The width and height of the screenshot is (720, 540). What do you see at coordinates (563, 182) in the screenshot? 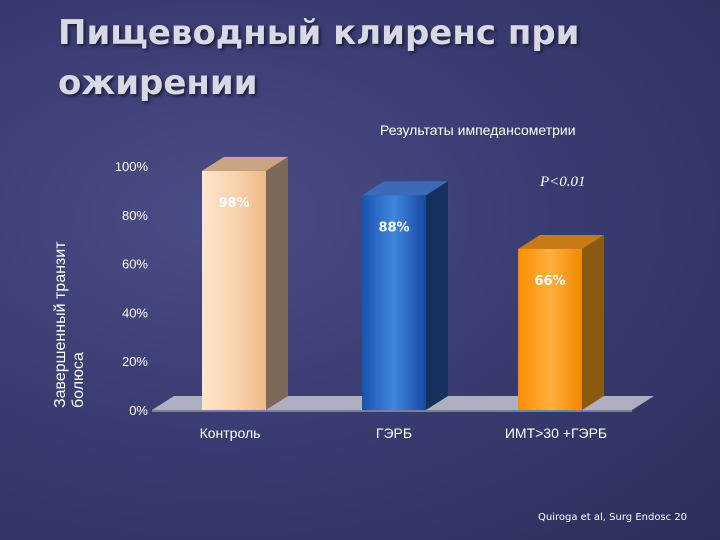
I see `p-value-annotation: P<0.01` at bounding box center [563, 182].